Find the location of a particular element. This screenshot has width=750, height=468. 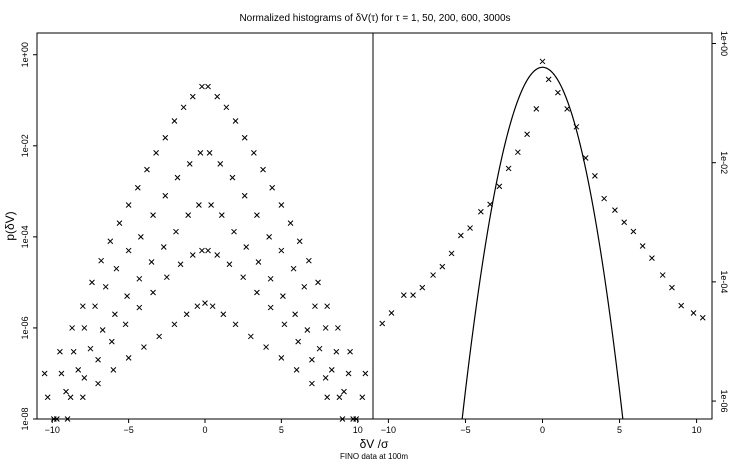

x-axis-label: δV /σ is located at coordinates (374, 444).